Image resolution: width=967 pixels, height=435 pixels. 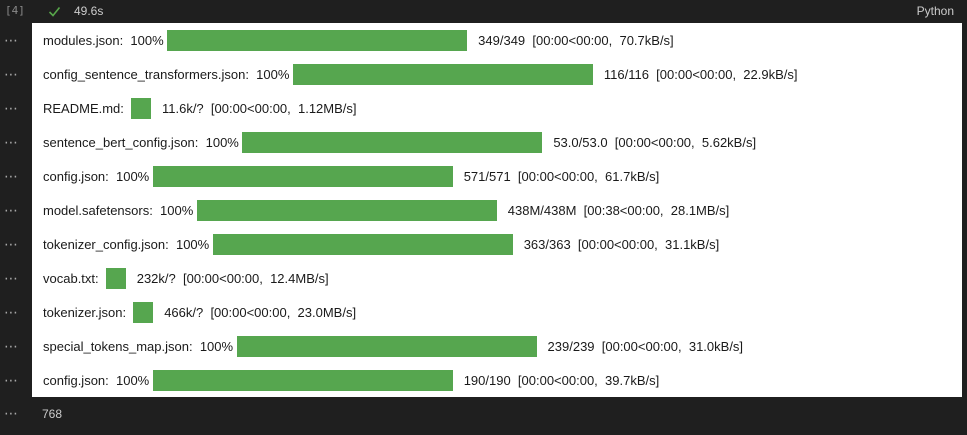 What do you see at coordinates (935, 11) in the screenshot?
I see `cell-language: Python` at bounding box center [935, 11].